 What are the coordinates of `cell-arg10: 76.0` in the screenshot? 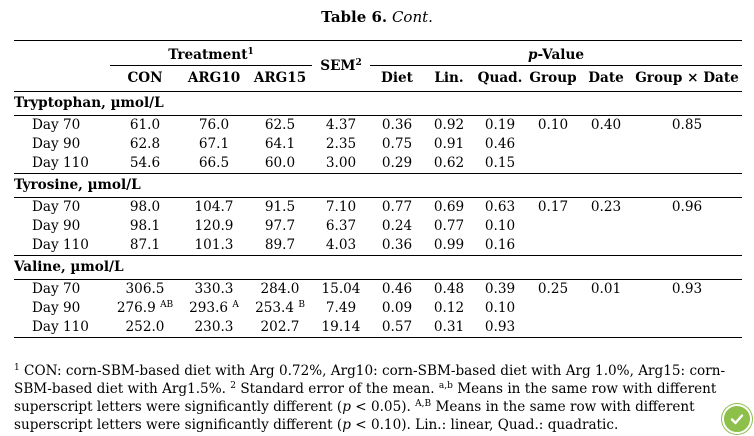 It's located at (214, 126).